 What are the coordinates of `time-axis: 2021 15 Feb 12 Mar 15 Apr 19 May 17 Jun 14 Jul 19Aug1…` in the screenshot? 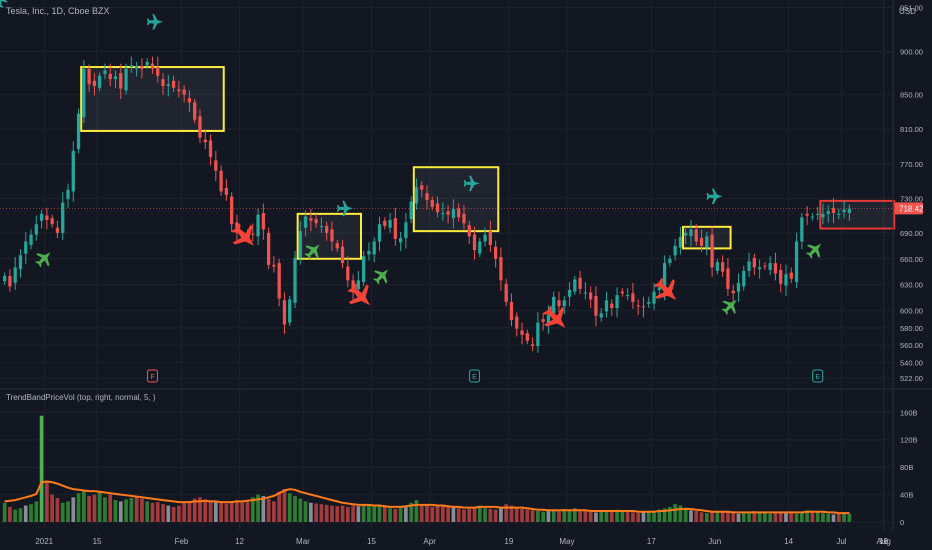 It's located at (462, 541).